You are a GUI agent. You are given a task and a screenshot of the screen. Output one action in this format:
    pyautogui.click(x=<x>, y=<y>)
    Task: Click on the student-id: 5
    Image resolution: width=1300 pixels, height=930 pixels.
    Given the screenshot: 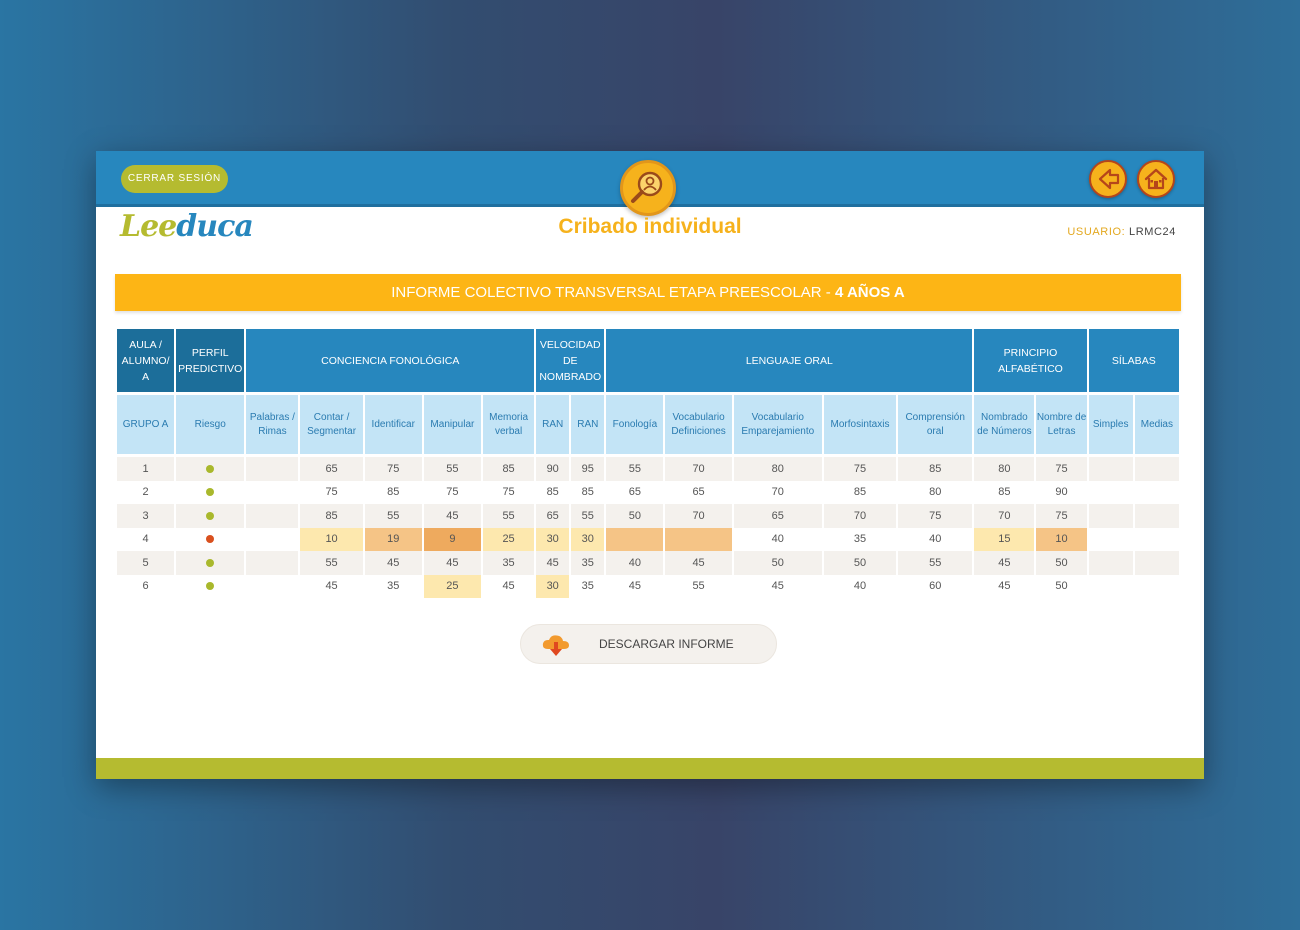 What is the action you would take?
    pyautogui.click(x=146, y=563)
    